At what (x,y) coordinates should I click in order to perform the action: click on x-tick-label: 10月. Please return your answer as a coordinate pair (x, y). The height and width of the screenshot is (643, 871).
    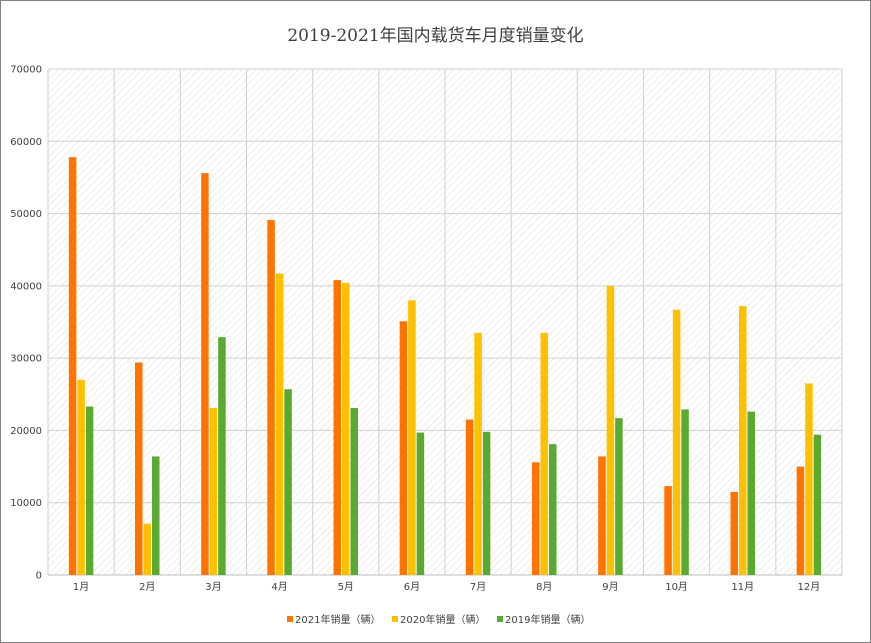
    Looking at the image, I should click on (676, 587).